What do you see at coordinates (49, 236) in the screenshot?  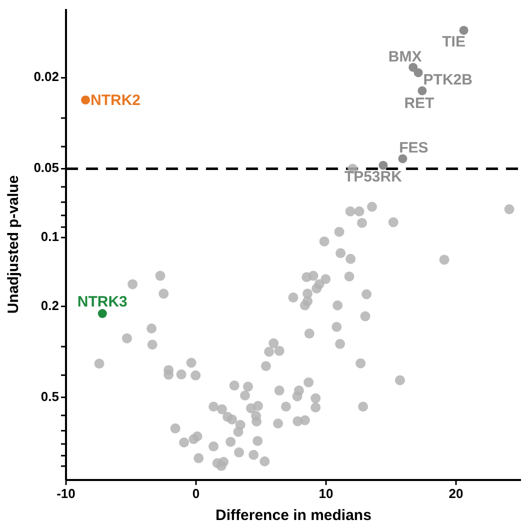 I see `y-tick-label: 0.1` at bounding box center [49, 236].